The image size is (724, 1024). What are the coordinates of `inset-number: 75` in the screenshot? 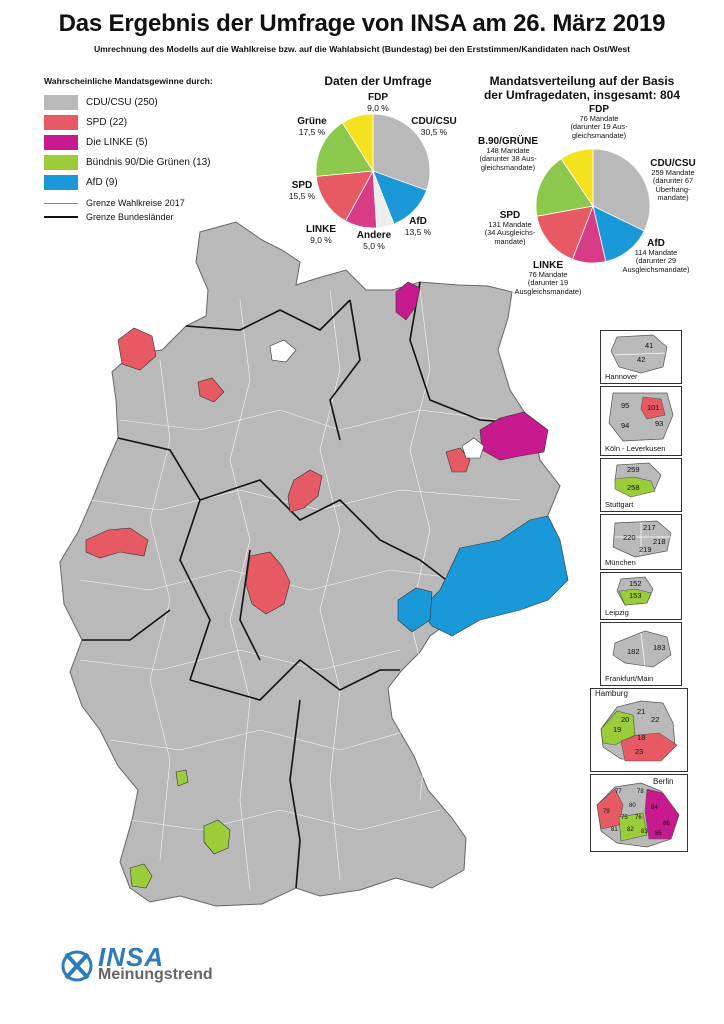 It's located at (624, 818).